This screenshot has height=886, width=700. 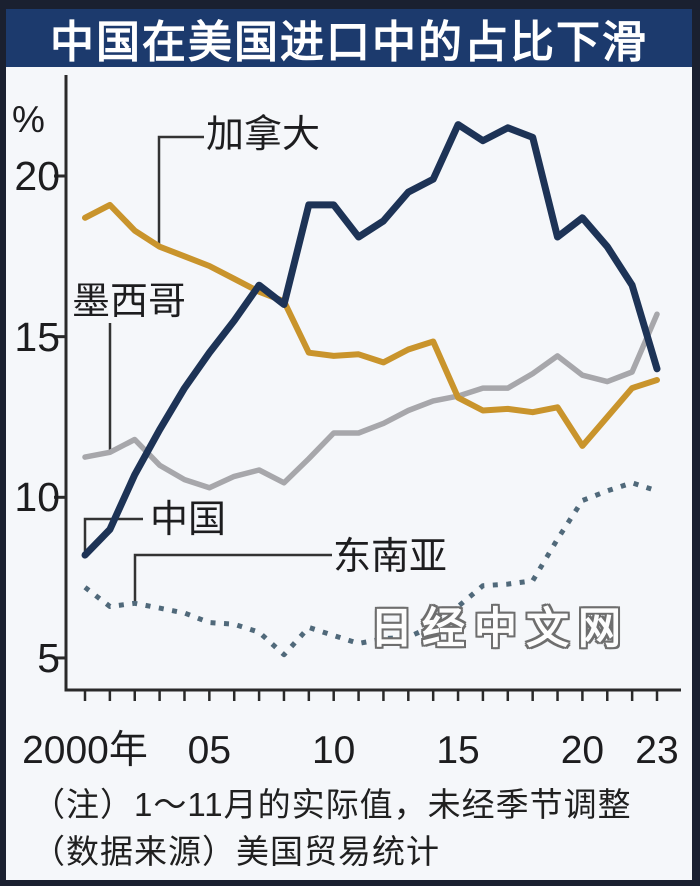 What do you see at coordinates (85, 750) in the screenshot?
I see `x-axis-tick-label: 2000年` at bounding box center [85, 750].